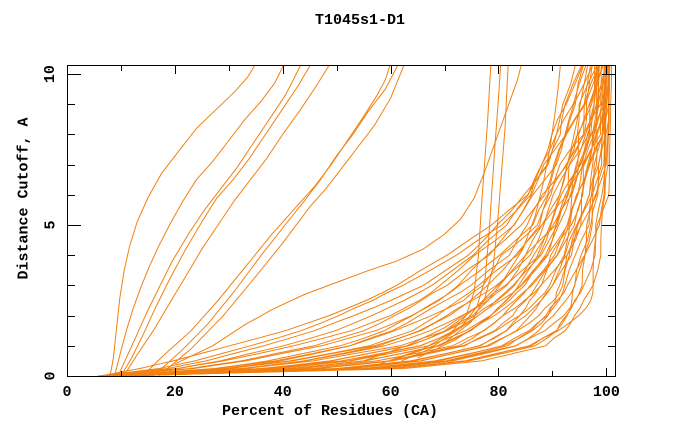 The width and height of the screenshot is (680, 440). What do you see at coordinates (360, 20) in the screenshot?
I see `chart-title: T1045s1-D1` at bounding box center [360, 20].